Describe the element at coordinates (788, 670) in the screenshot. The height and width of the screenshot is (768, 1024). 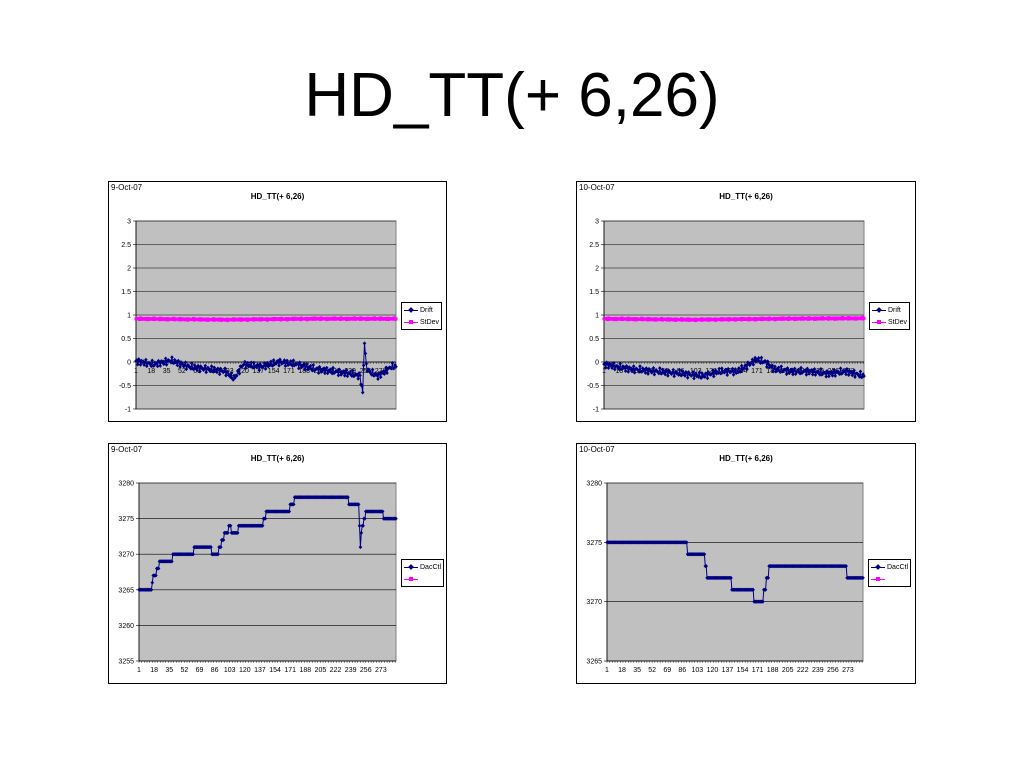
I see `x-tick-label: 205` at that location.